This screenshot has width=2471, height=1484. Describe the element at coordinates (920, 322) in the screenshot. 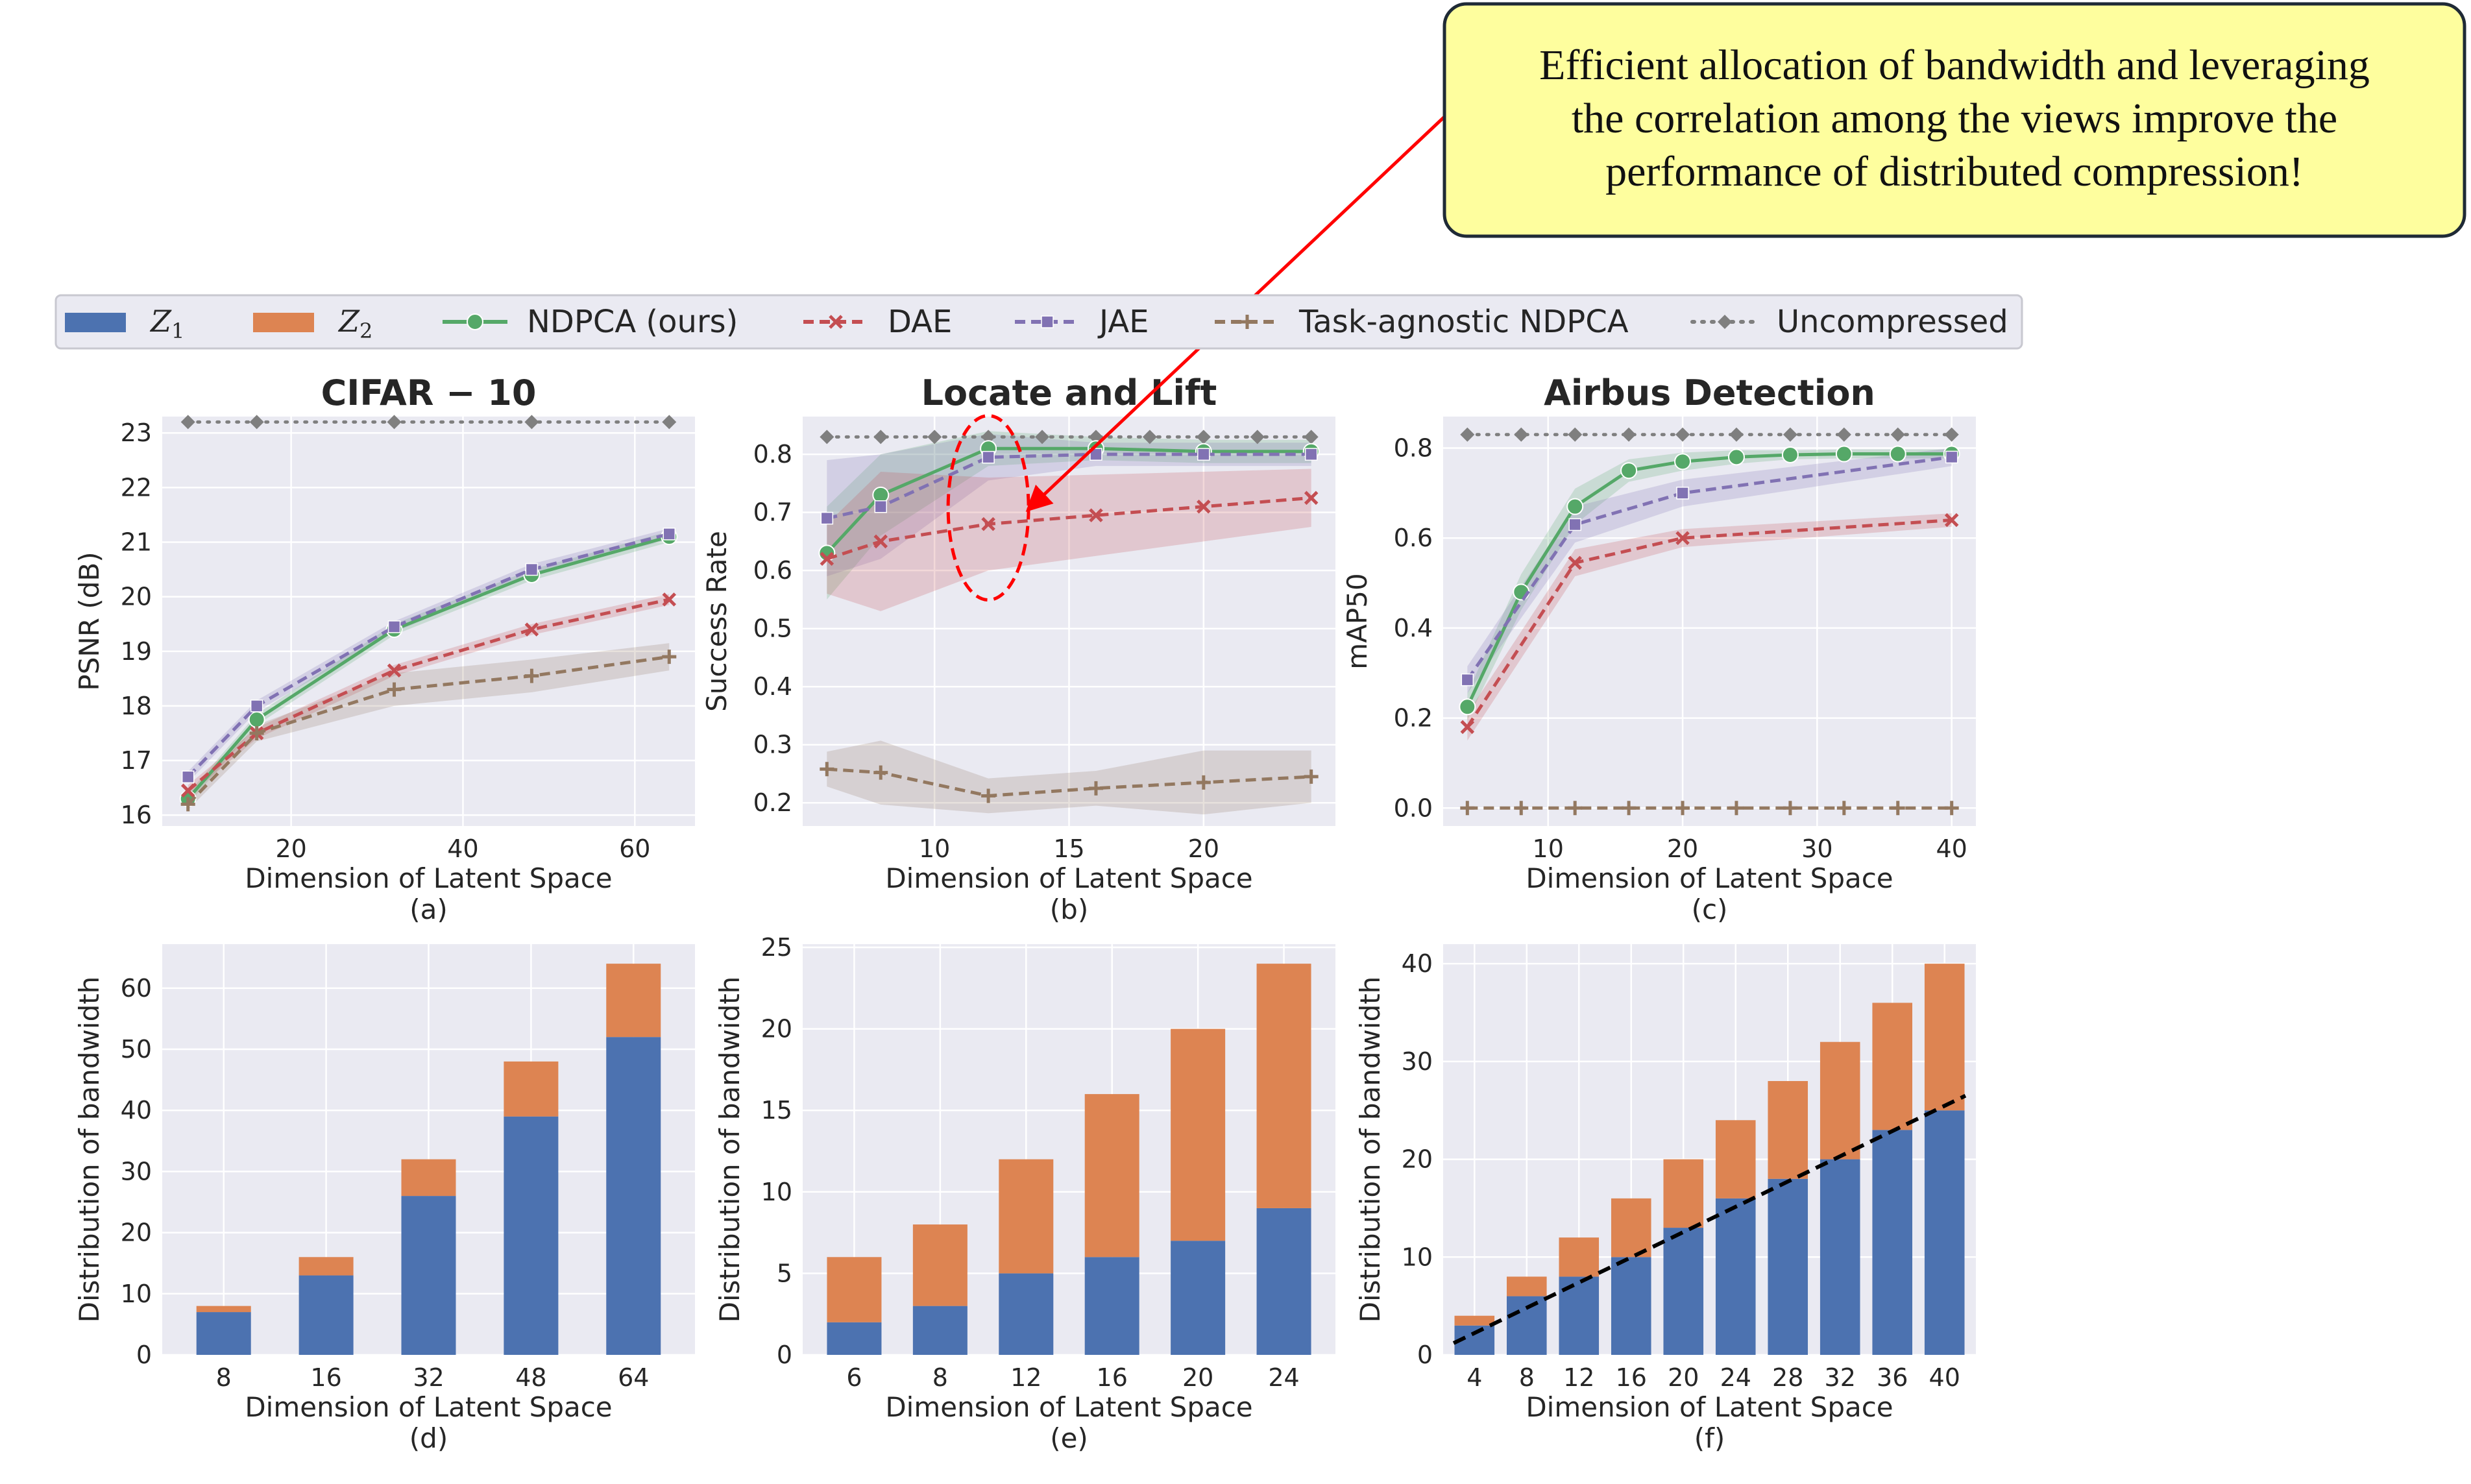

I see `legend-label: DAE` at that location.